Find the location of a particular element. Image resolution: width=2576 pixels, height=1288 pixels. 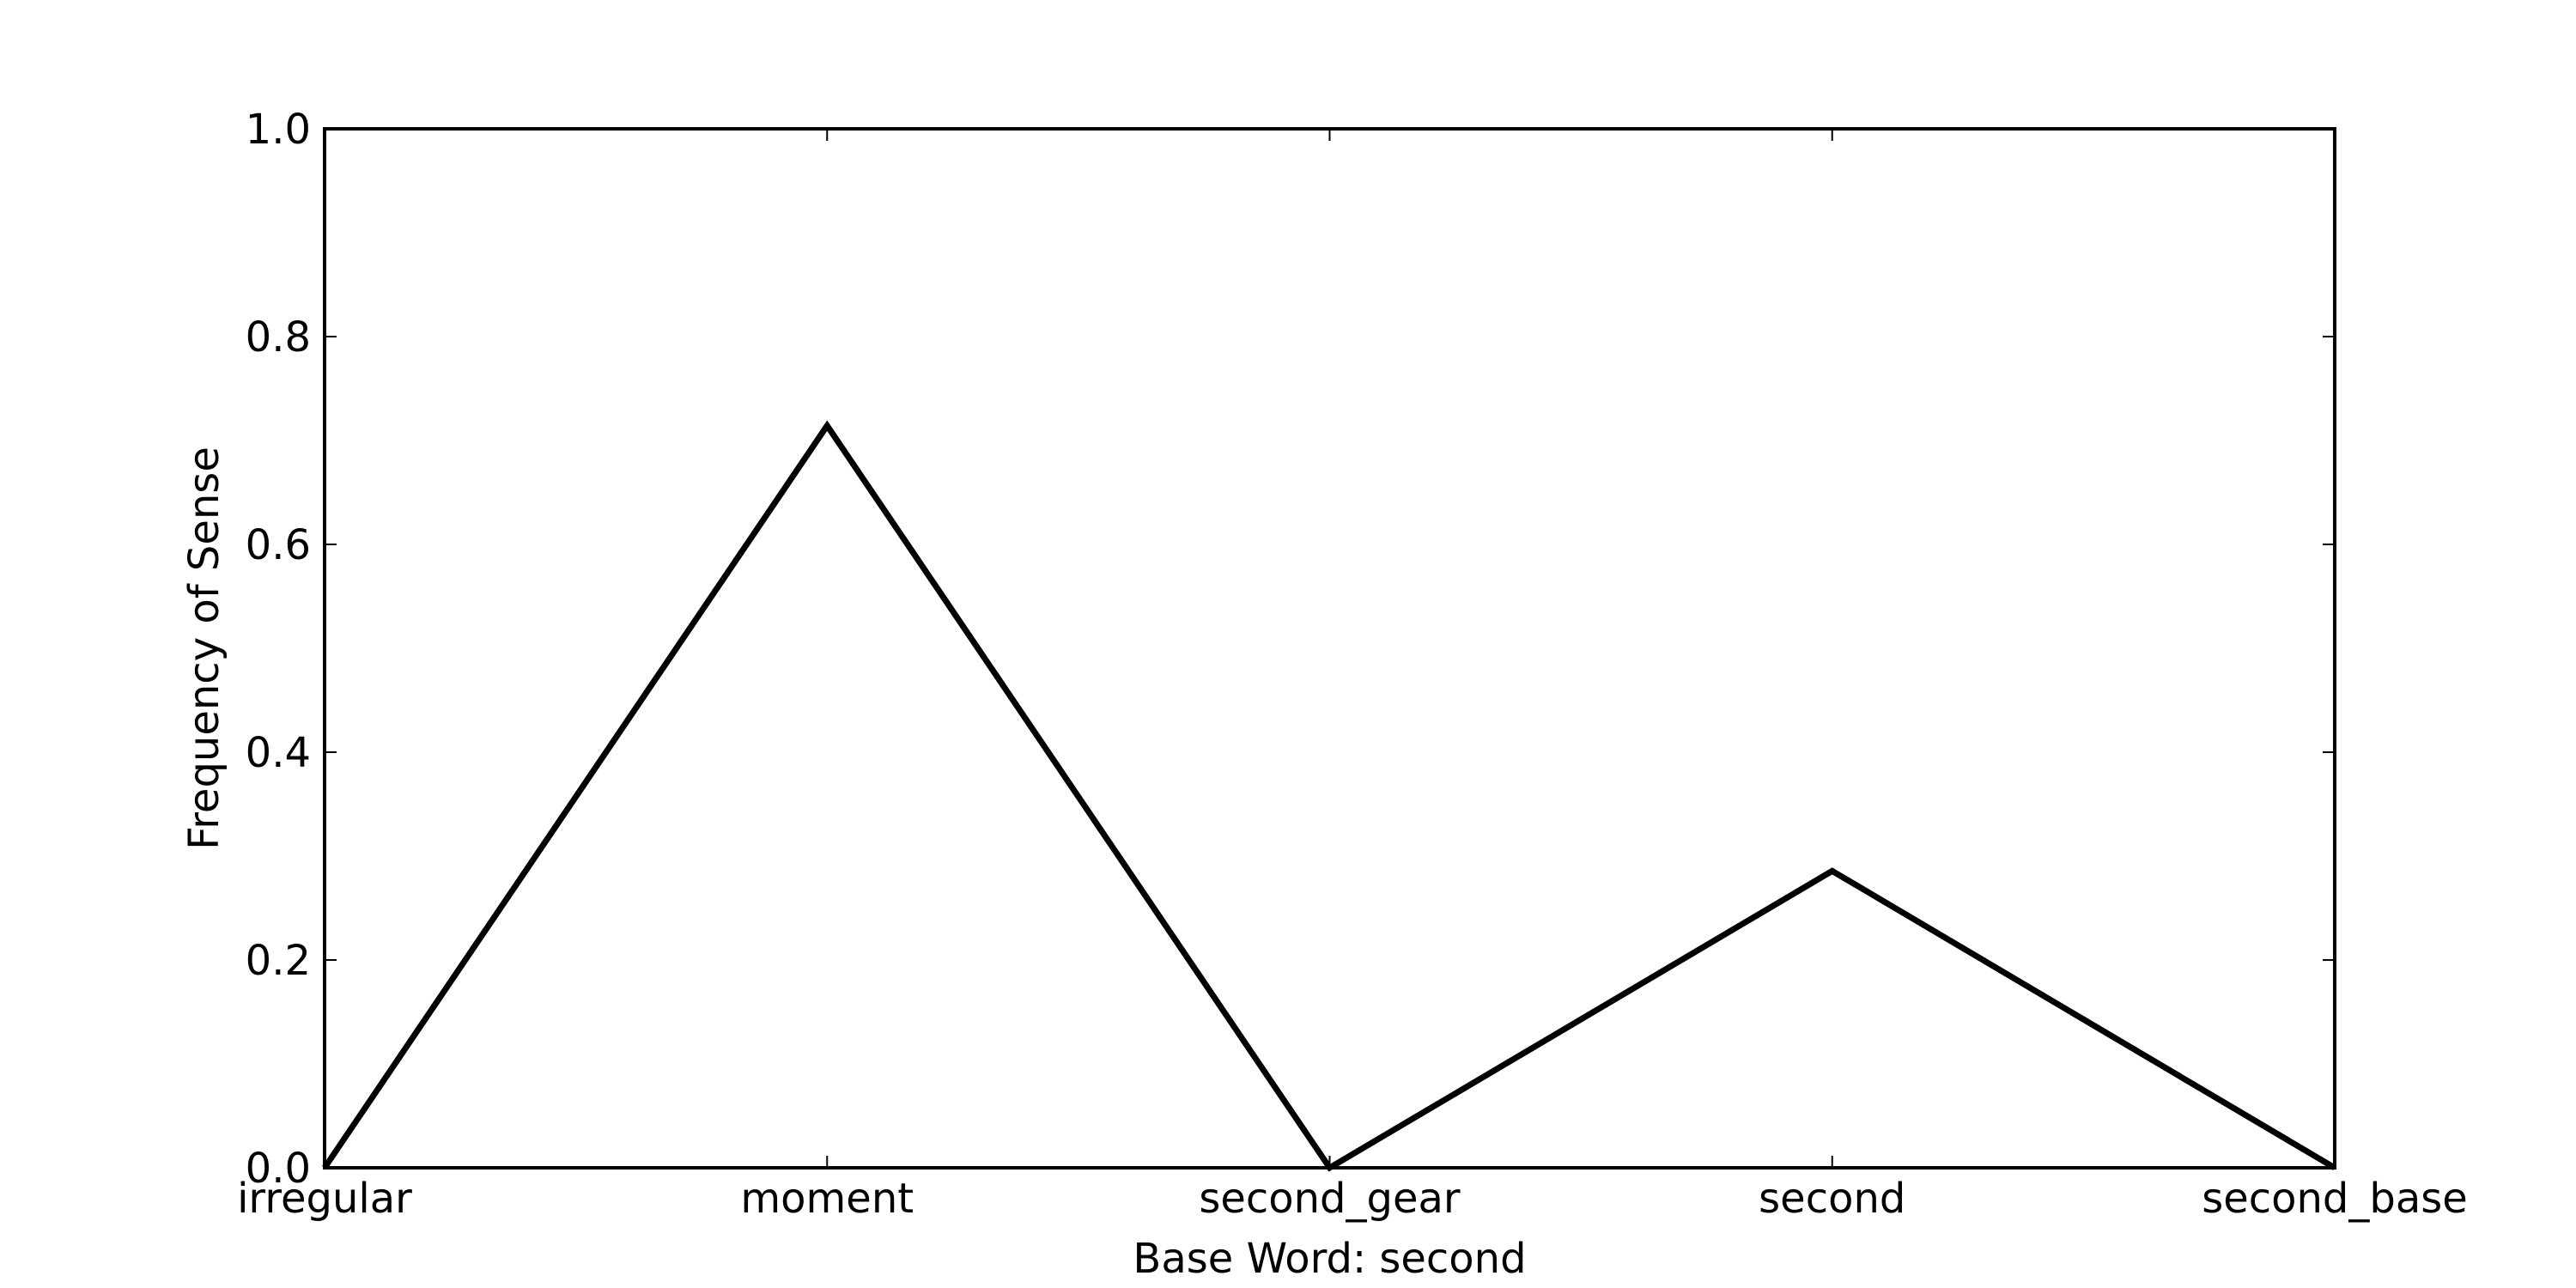

y-tick-label: 0.6 is located at coordinates (279, 545).